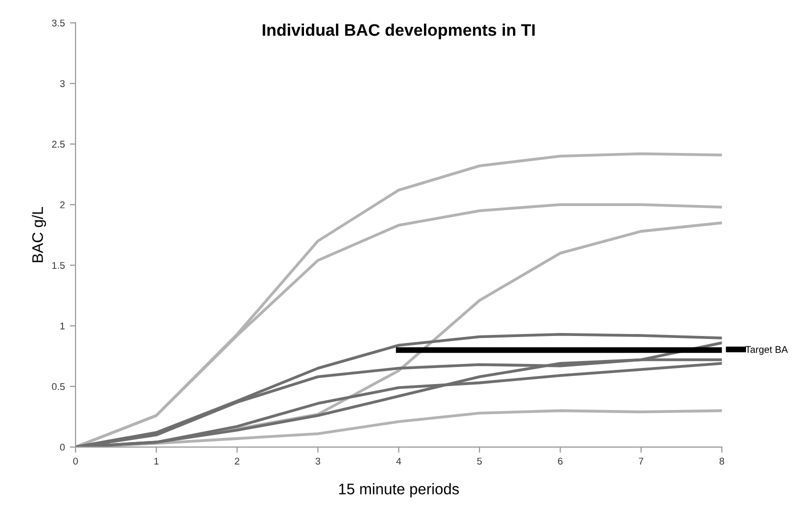 The height and width of the screenshot is (508, 795). Describe the element at coordinates (318, 461) in the screenshot. I see `x-tick-label: 3` at that location.